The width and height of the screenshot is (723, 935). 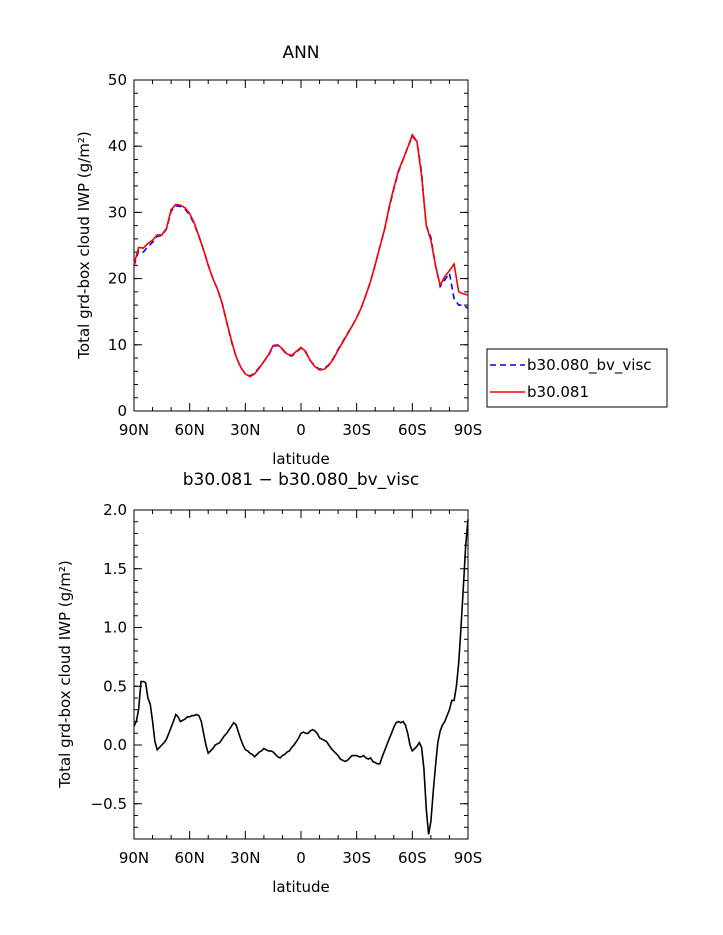 I want to click on bottom-y-tick-label: −0.5, so click(x=109, y=804).